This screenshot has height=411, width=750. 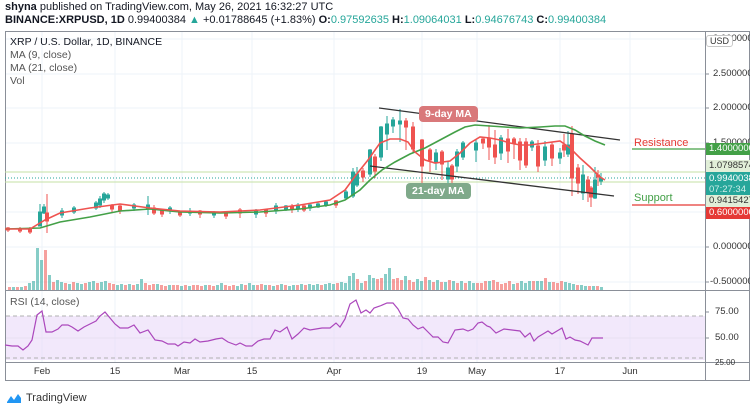 I want to click on price-change: +0.01788645 (+1.83%), so click(x=259, y=20).